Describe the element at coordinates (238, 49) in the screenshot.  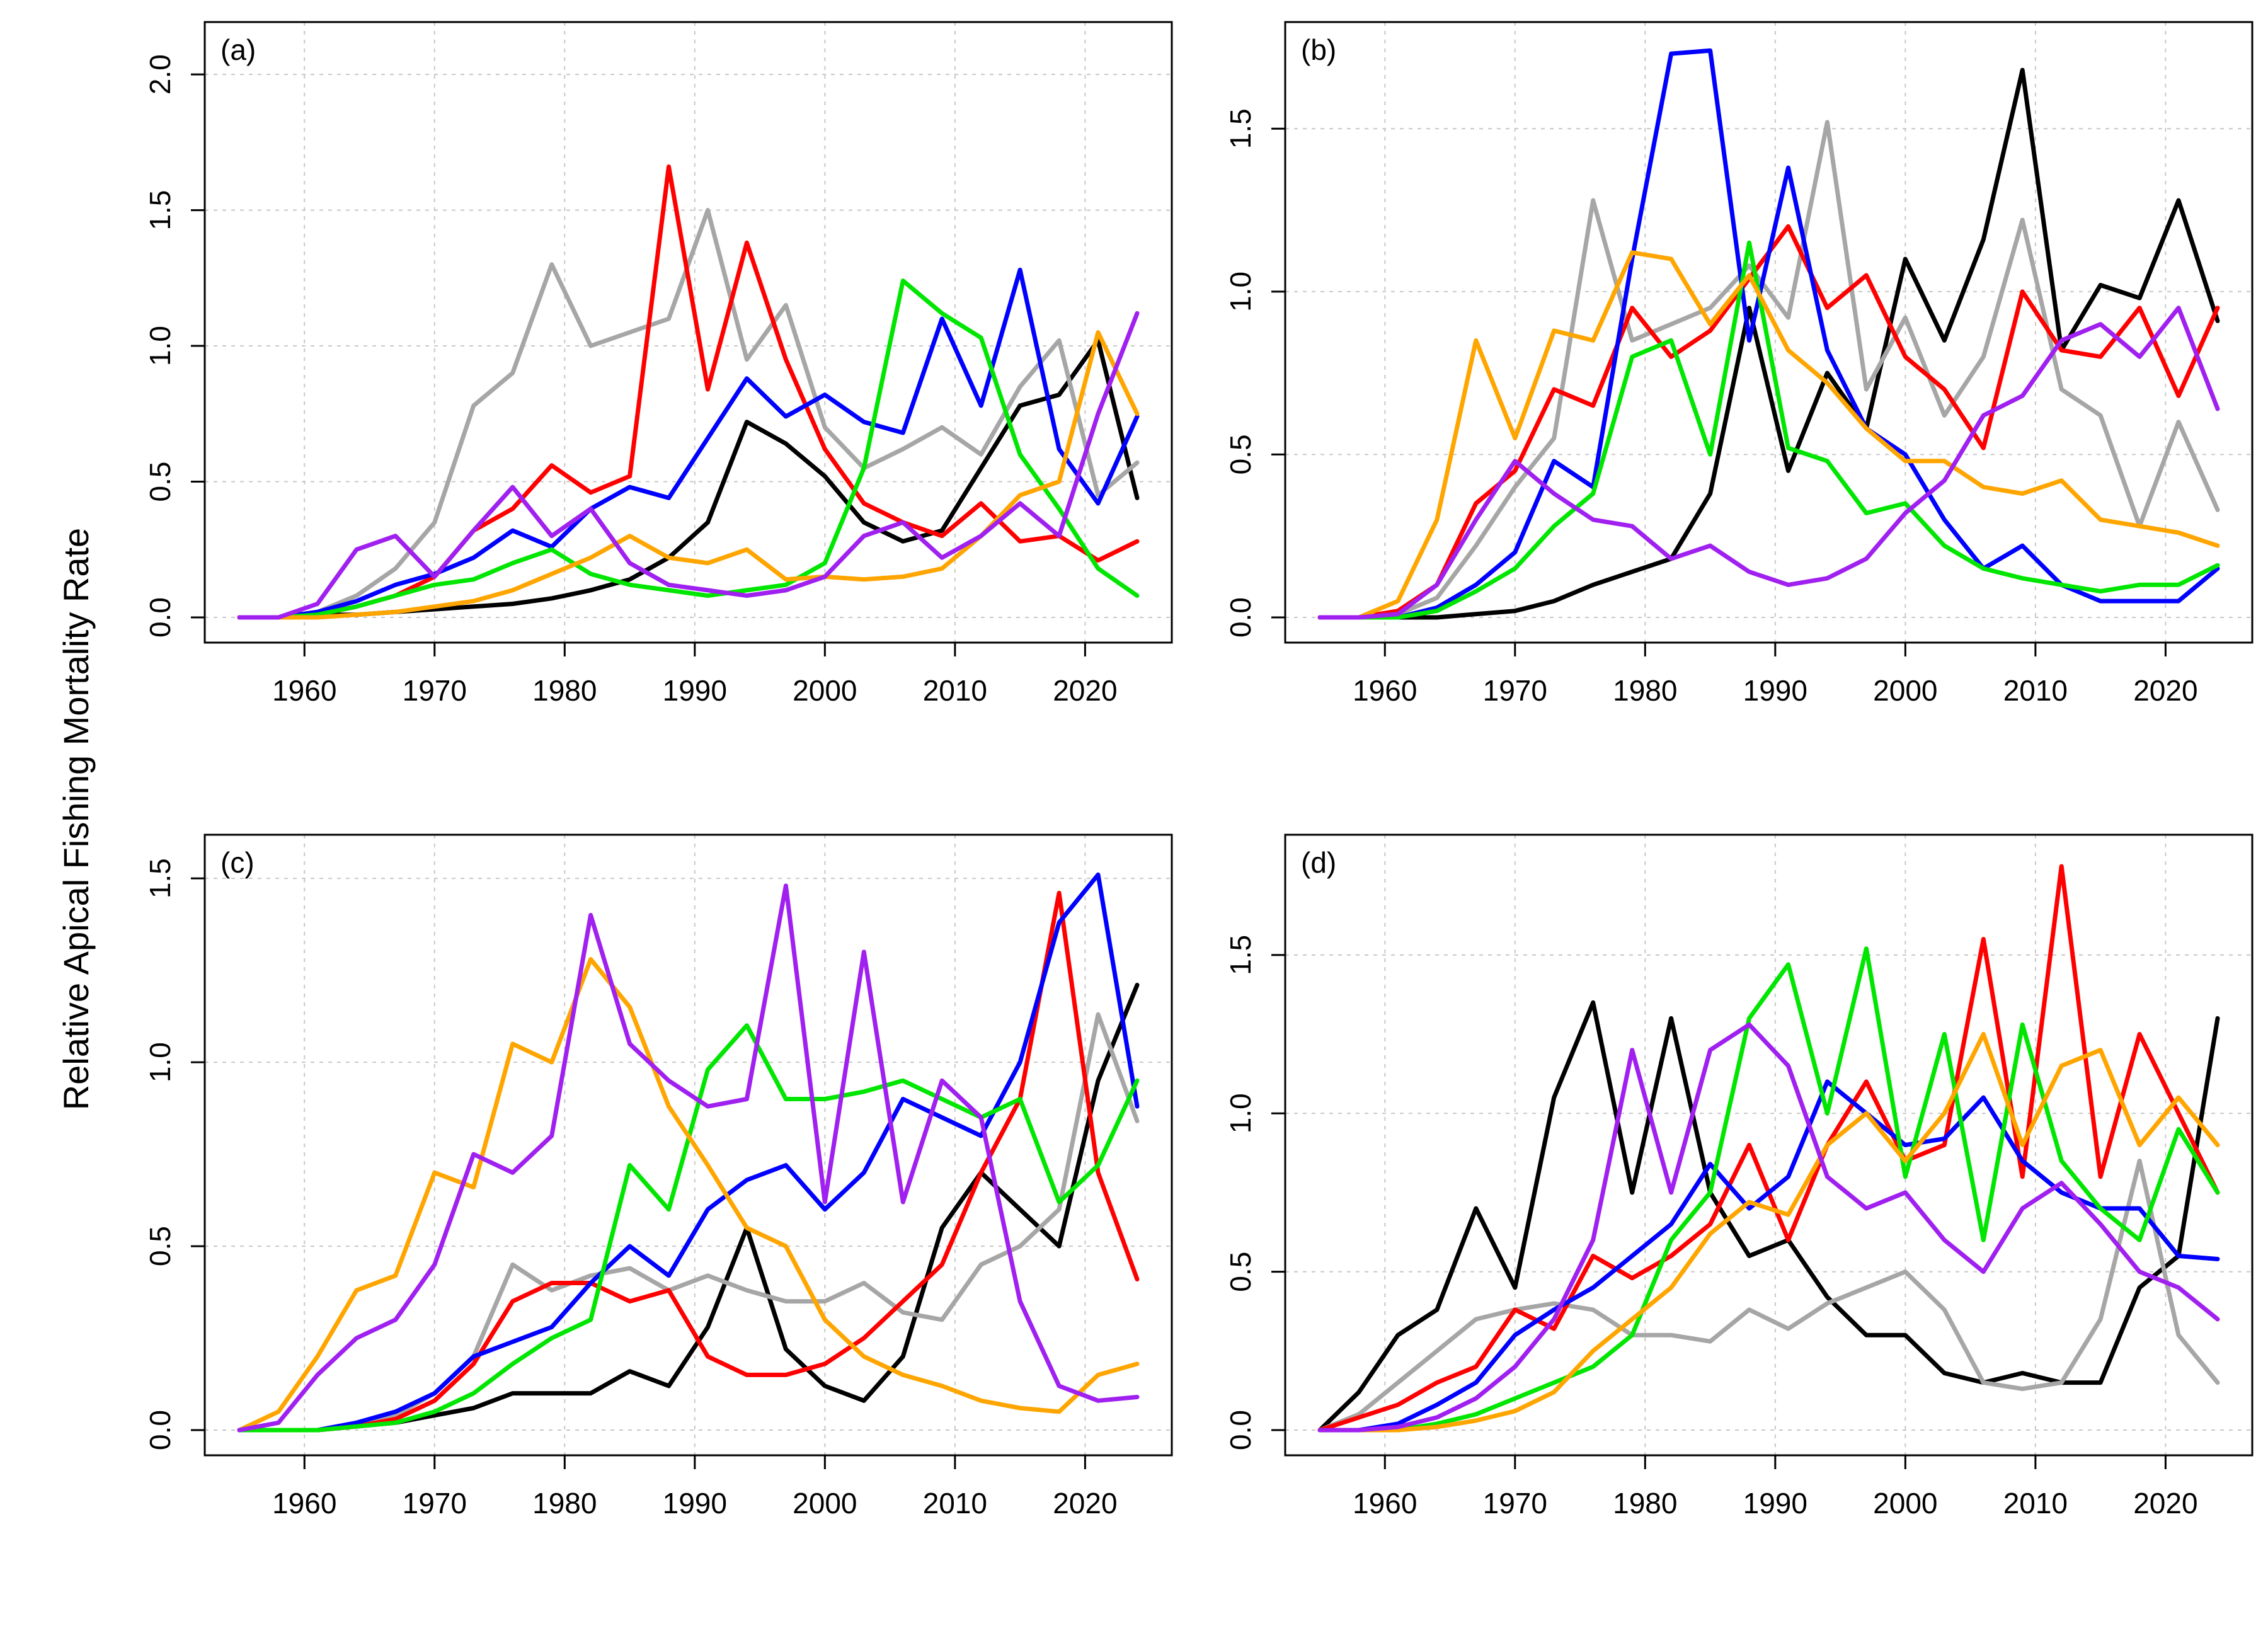
I see `panel-tag-a: (a)` at that location.